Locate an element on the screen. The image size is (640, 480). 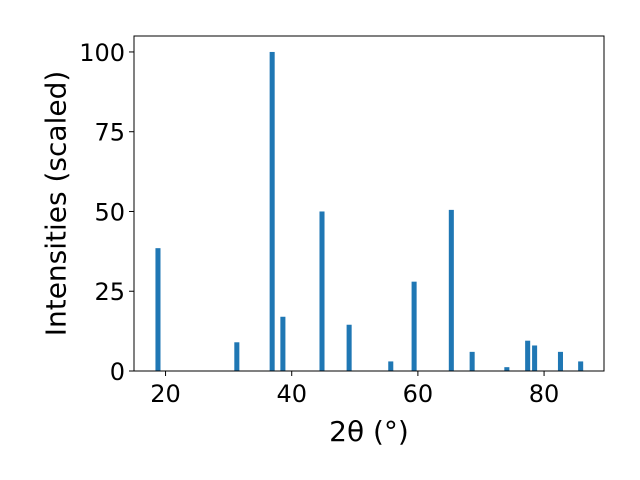
y-tick-label: 0 is located at coordinates (117, 372).